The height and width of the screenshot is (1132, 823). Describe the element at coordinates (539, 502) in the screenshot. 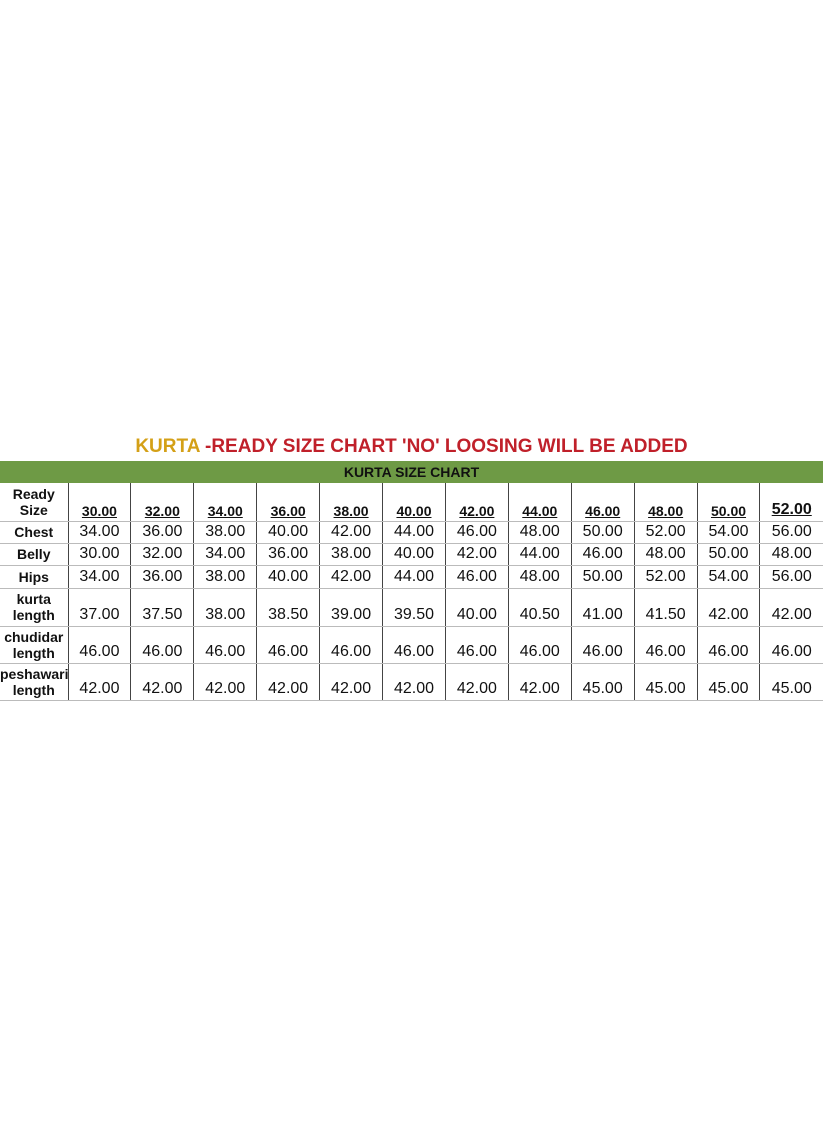

I see `size-cell: 44.00` at that location.